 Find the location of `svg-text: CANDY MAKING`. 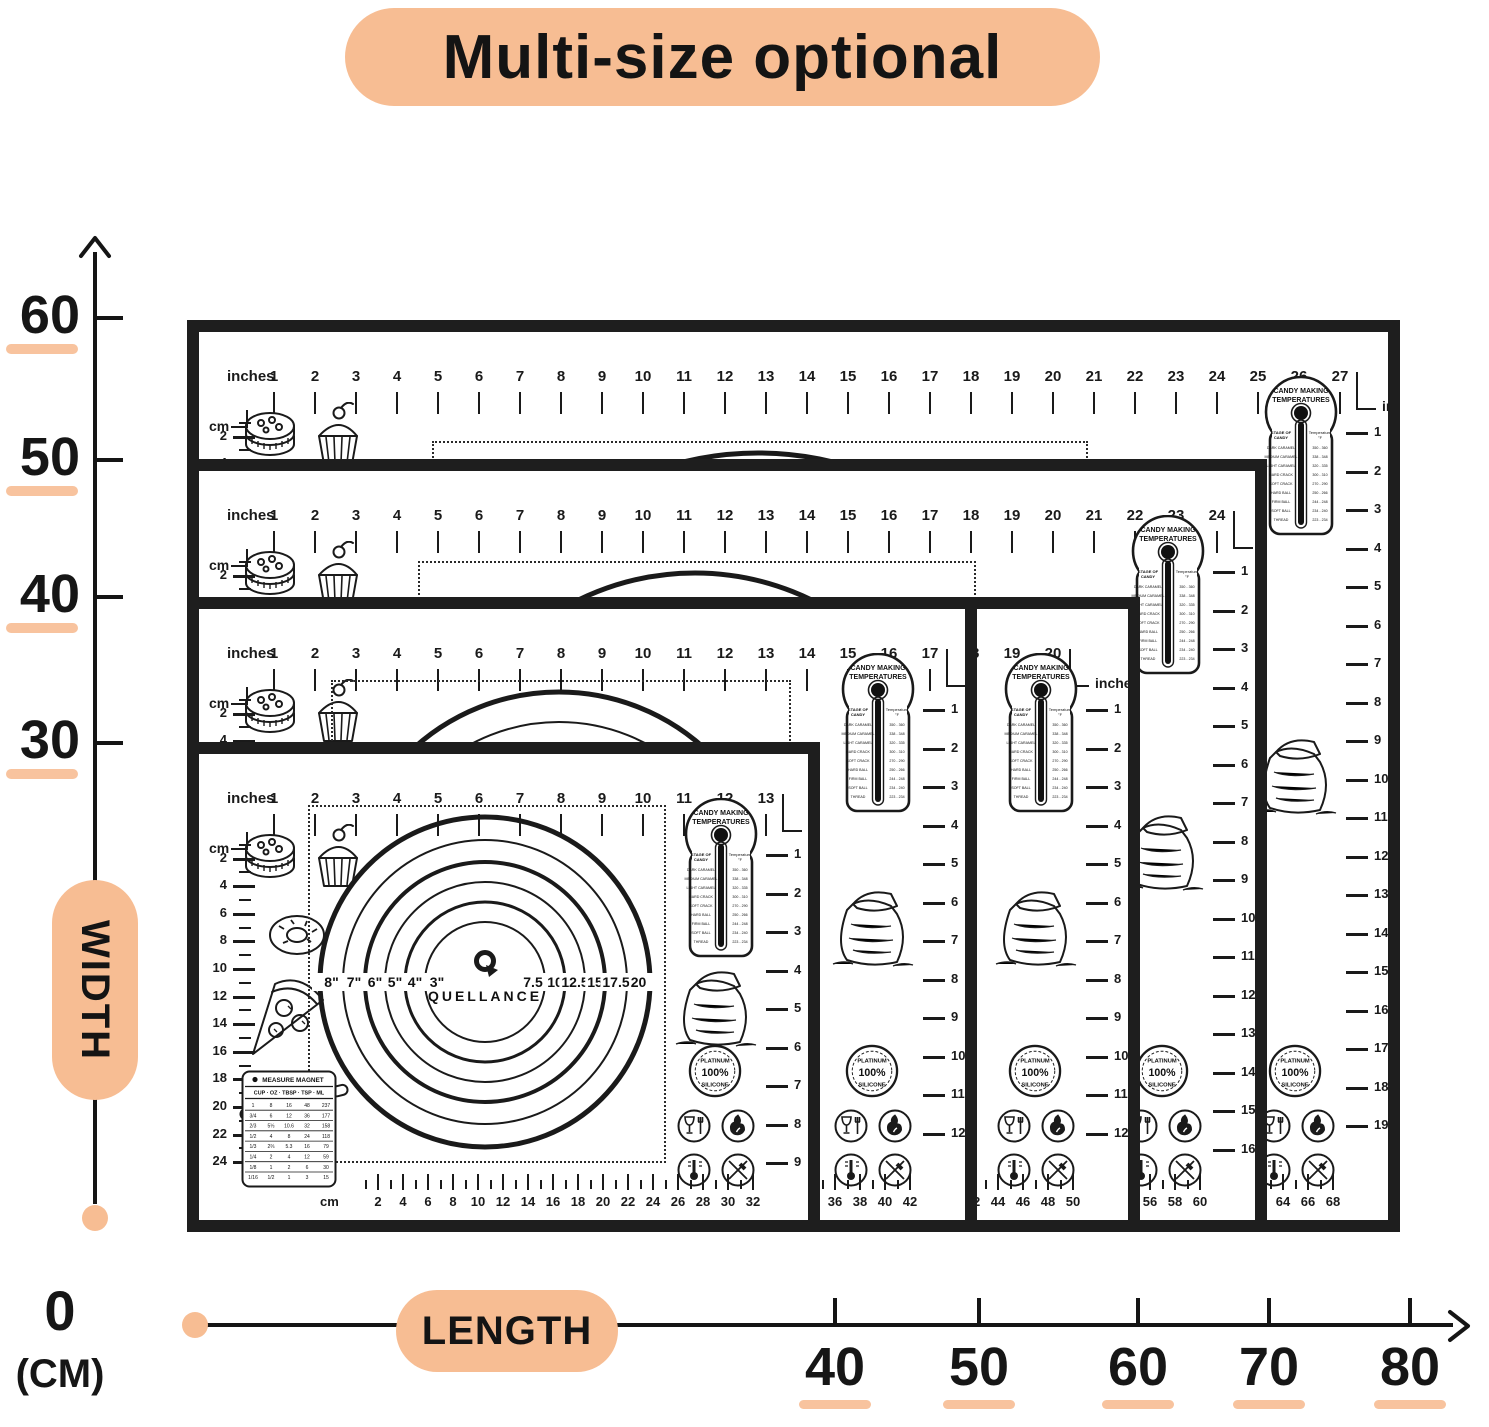

svg-text: CANDY MAKING is located at coordinates (1168, 530).